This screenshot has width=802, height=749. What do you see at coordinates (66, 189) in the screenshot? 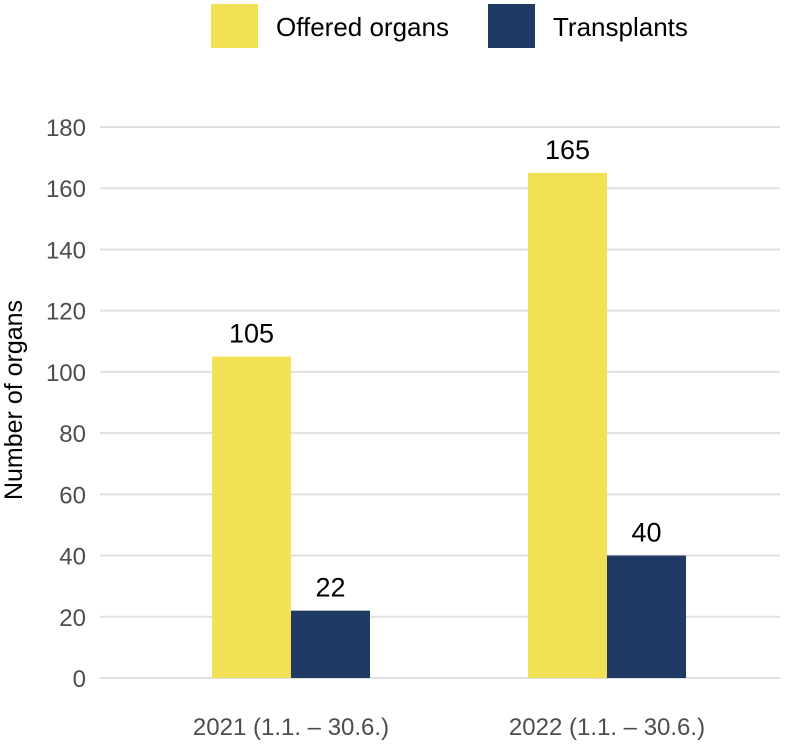
I see `y-tick-label-160: 160` at bounding box center [66, 189].